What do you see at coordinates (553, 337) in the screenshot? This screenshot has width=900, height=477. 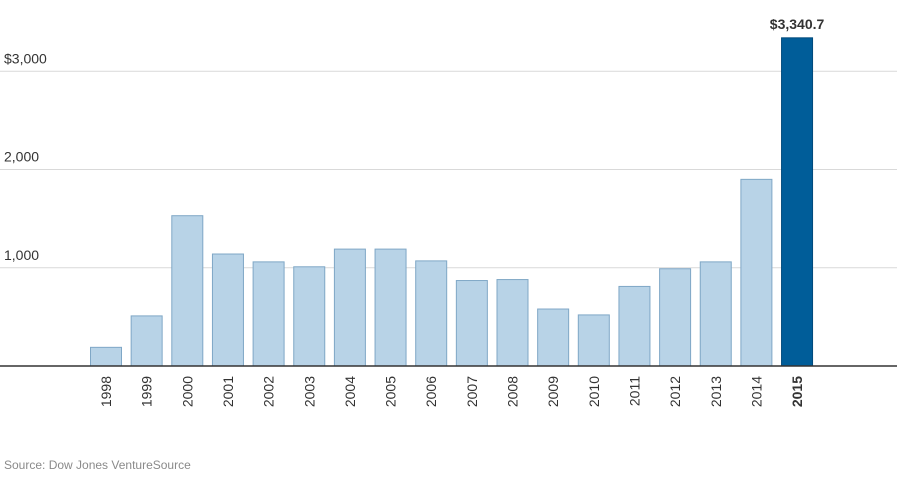 I see `bar-2009` at bounding box center [553, 337].